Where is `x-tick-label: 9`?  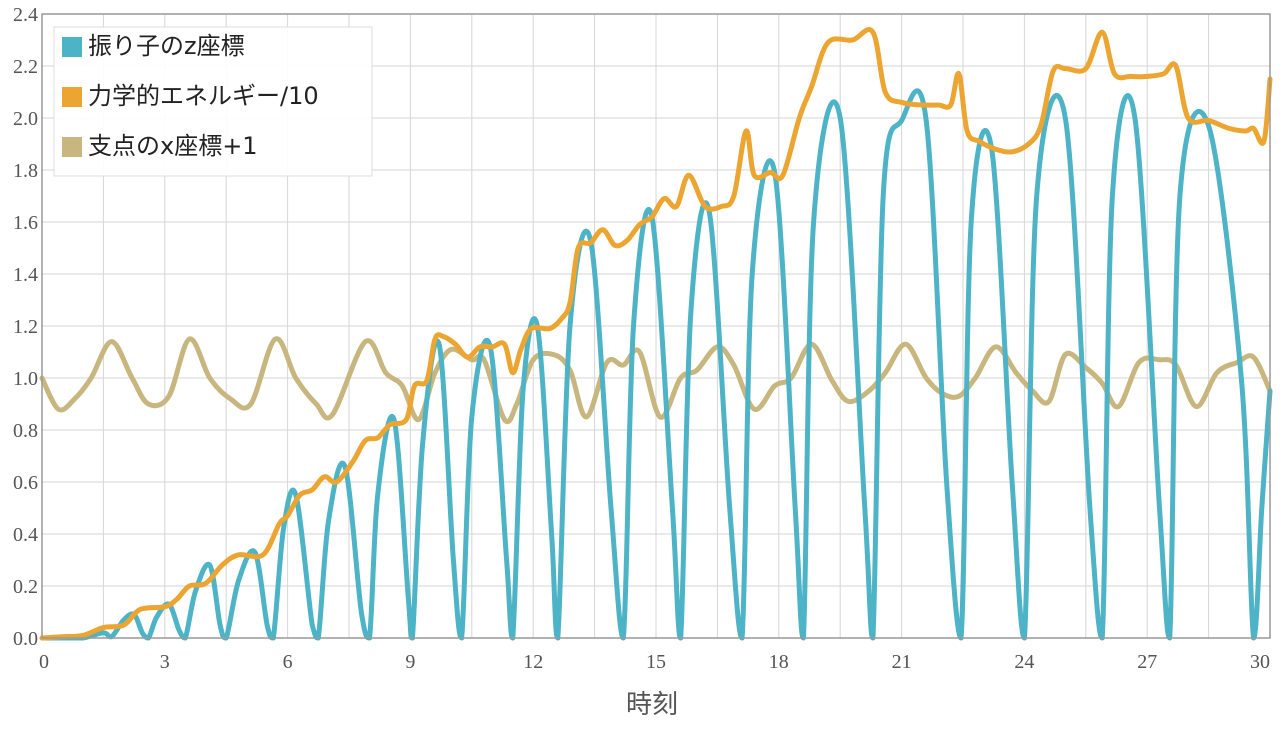 x-tick-label: 9 is located at coordinates (410, 662).